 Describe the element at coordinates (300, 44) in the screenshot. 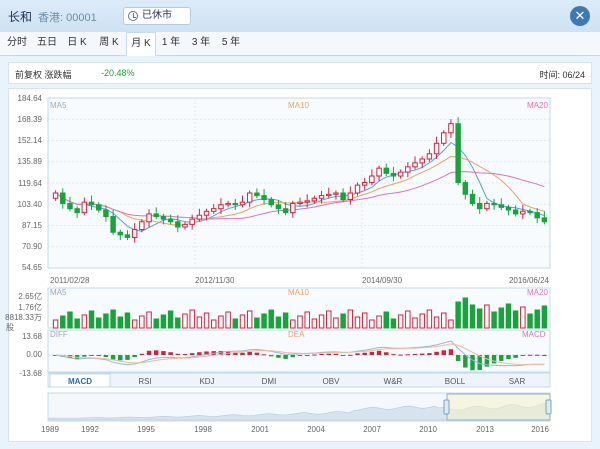

I see `period-tabs: 分时 五日 日 K 周 K 月 K 1 年 3 年 5 年` at that location.